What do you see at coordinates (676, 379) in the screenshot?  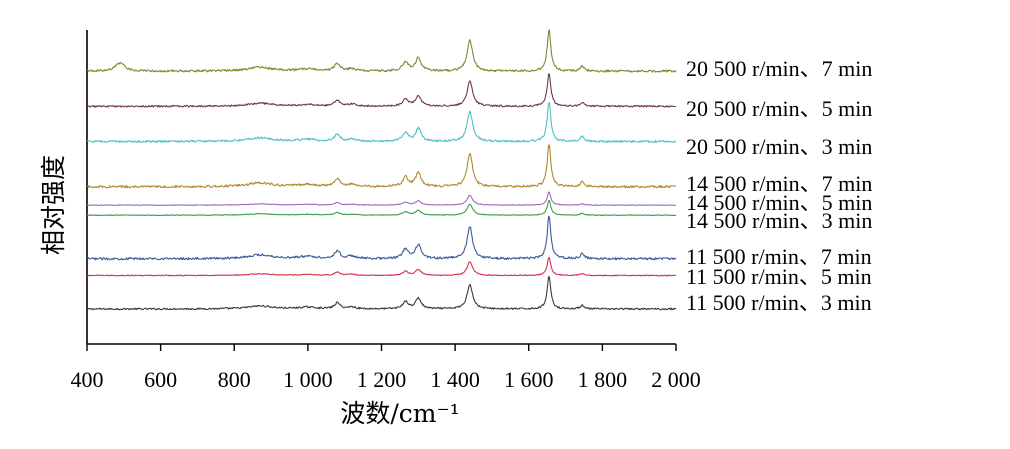 I see `x-tick-label: 2 000` at bounding box center [676, 379].